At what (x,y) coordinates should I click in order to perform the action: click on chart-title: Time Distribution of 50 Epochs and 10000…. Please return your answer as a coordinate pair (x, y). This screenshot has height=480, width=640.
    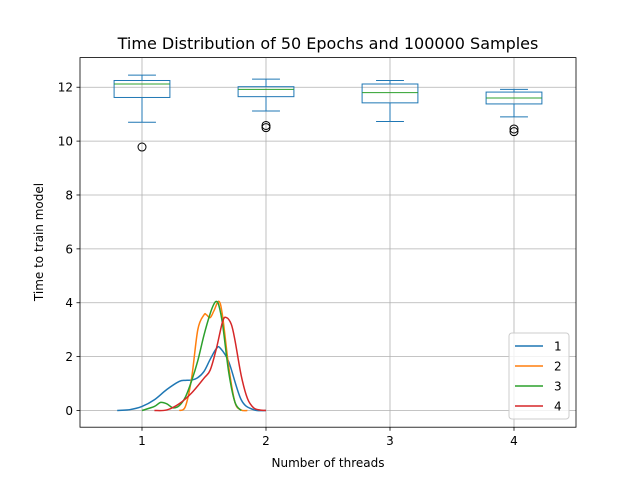
    Looking at the image, I should click on (328, 43).